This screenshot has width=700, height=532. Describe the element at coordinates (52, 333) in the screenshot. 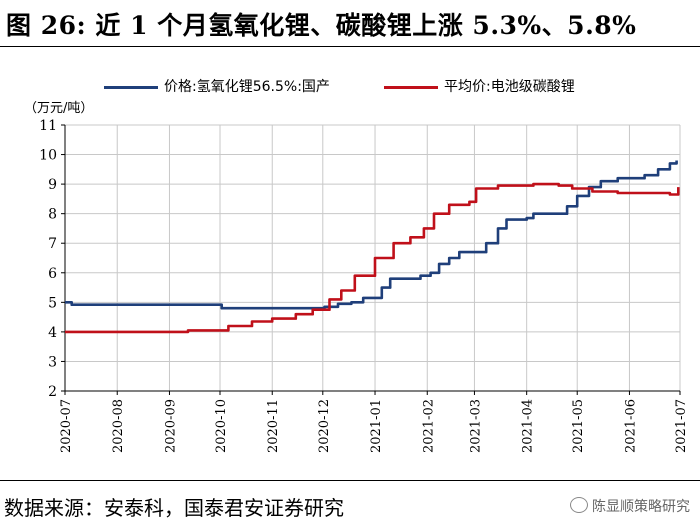

I see `y-tick-label: 4` at that location.